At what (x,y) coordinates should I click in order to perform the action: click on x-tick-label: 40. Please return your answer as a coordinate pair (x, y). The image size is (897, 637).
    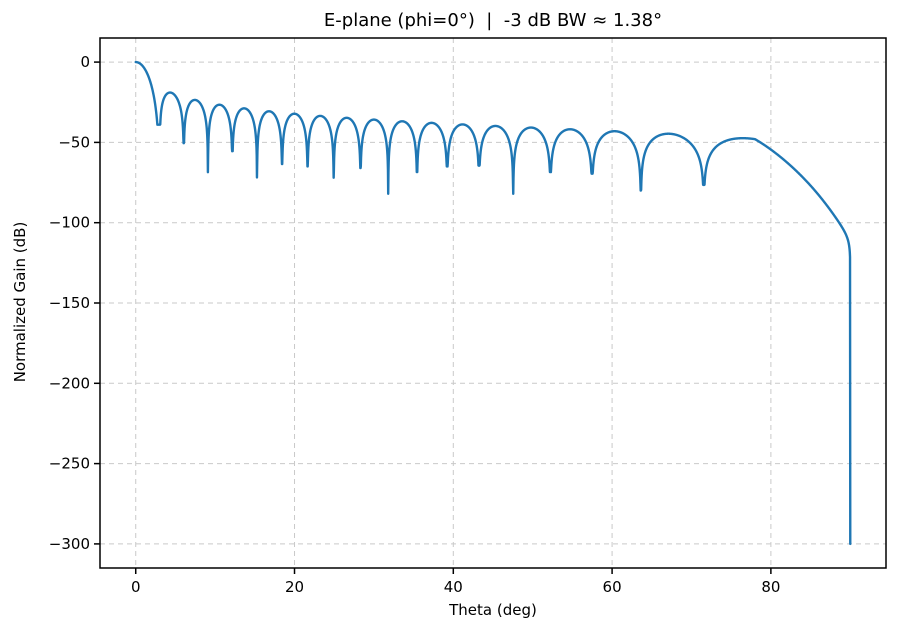
    Looking at the image, I should click on (453, 587).